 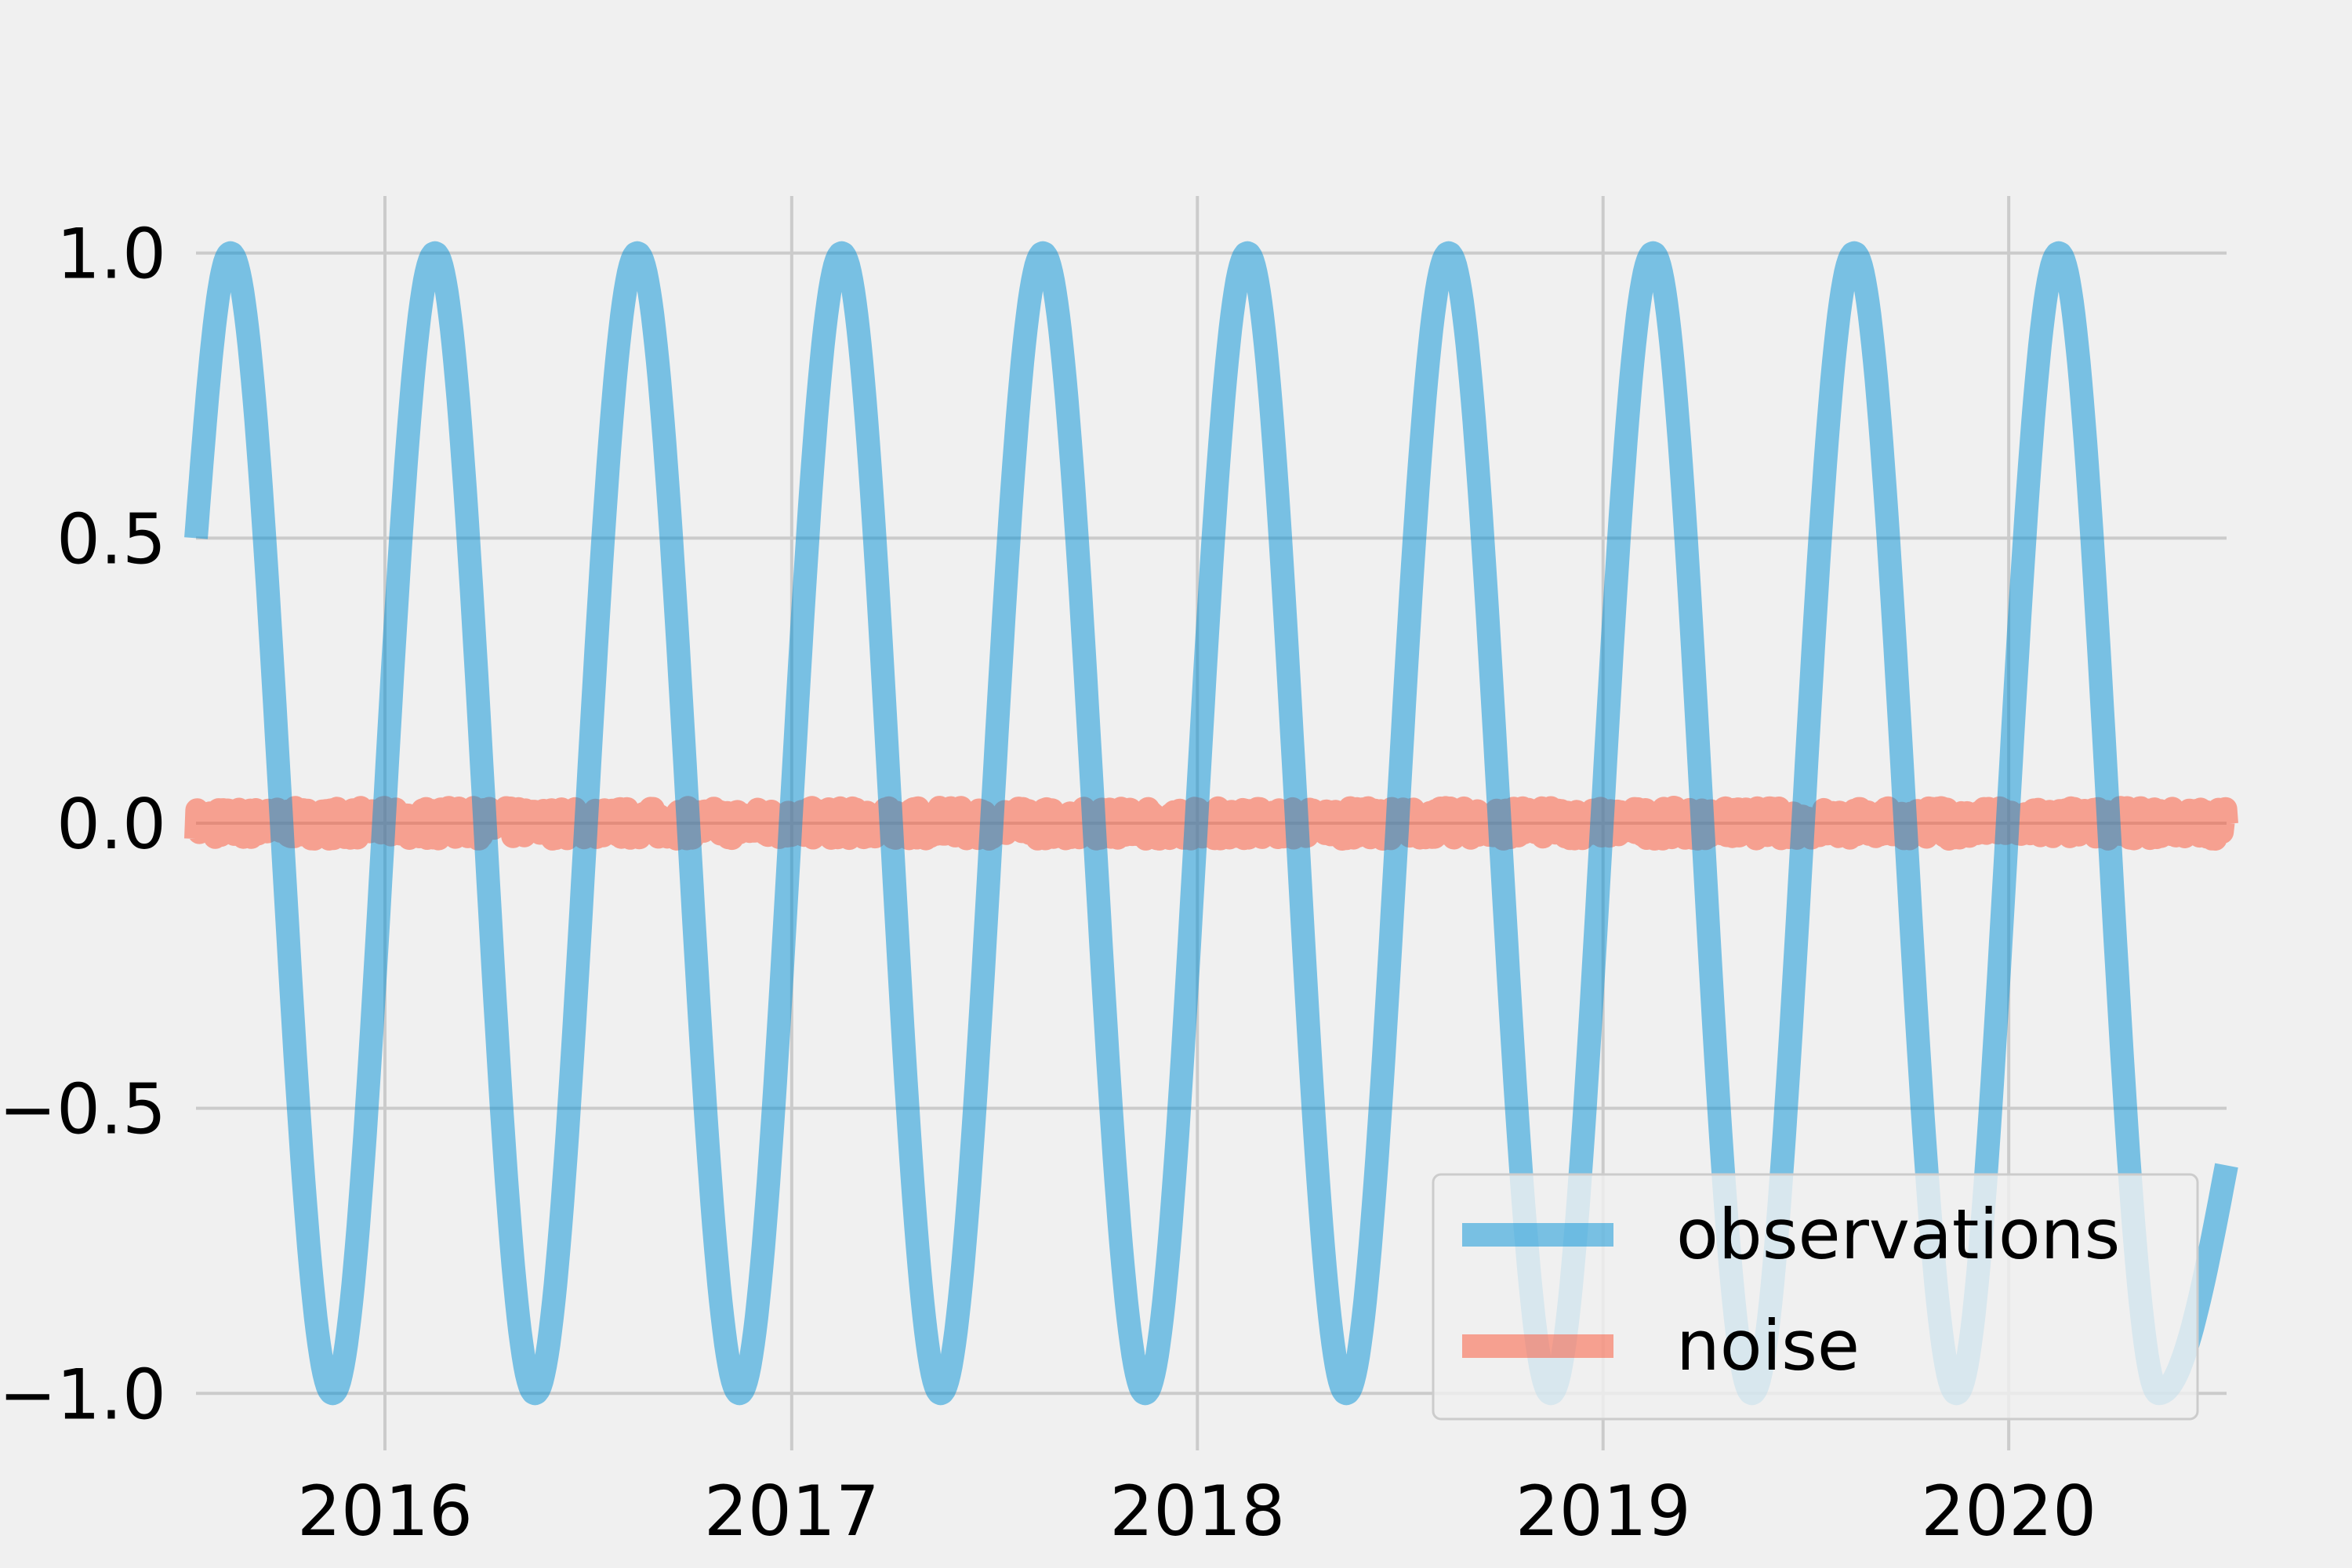 What do you see at coordinates (385, 1511) in the screenshot?
I see `x-tick-label: 2016` at bounding box center [385, 1511].